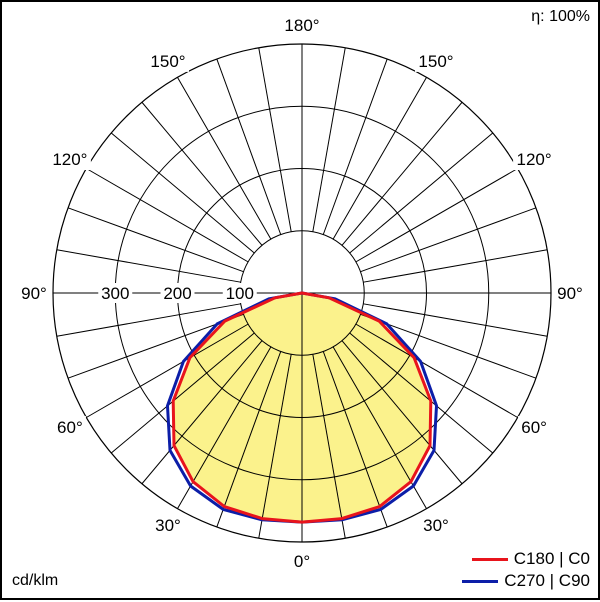 Image resolution: width=600 pixels, height=602 pixels. I want to click on angle-label-right: 90°, so click(570, 293).